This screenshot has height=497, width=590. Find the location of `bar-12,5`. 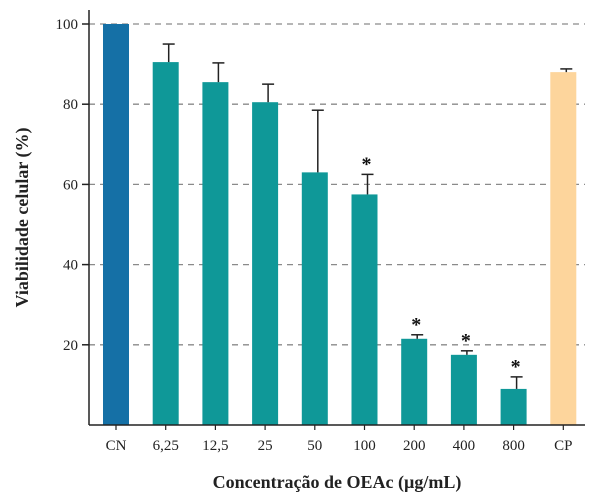

bar-12,5 is located at coordinates (215, 254).